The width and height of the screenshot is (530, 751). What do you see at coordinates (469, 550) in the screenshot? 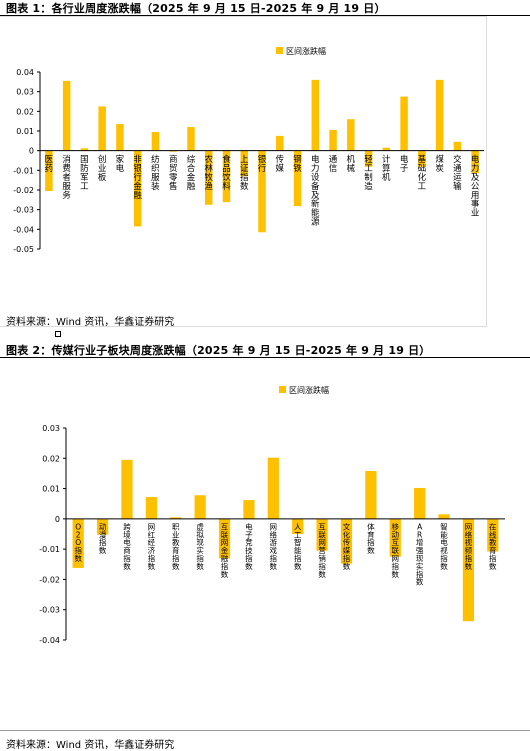
I see `svg-text: 频` at bounding box center [469, 550].